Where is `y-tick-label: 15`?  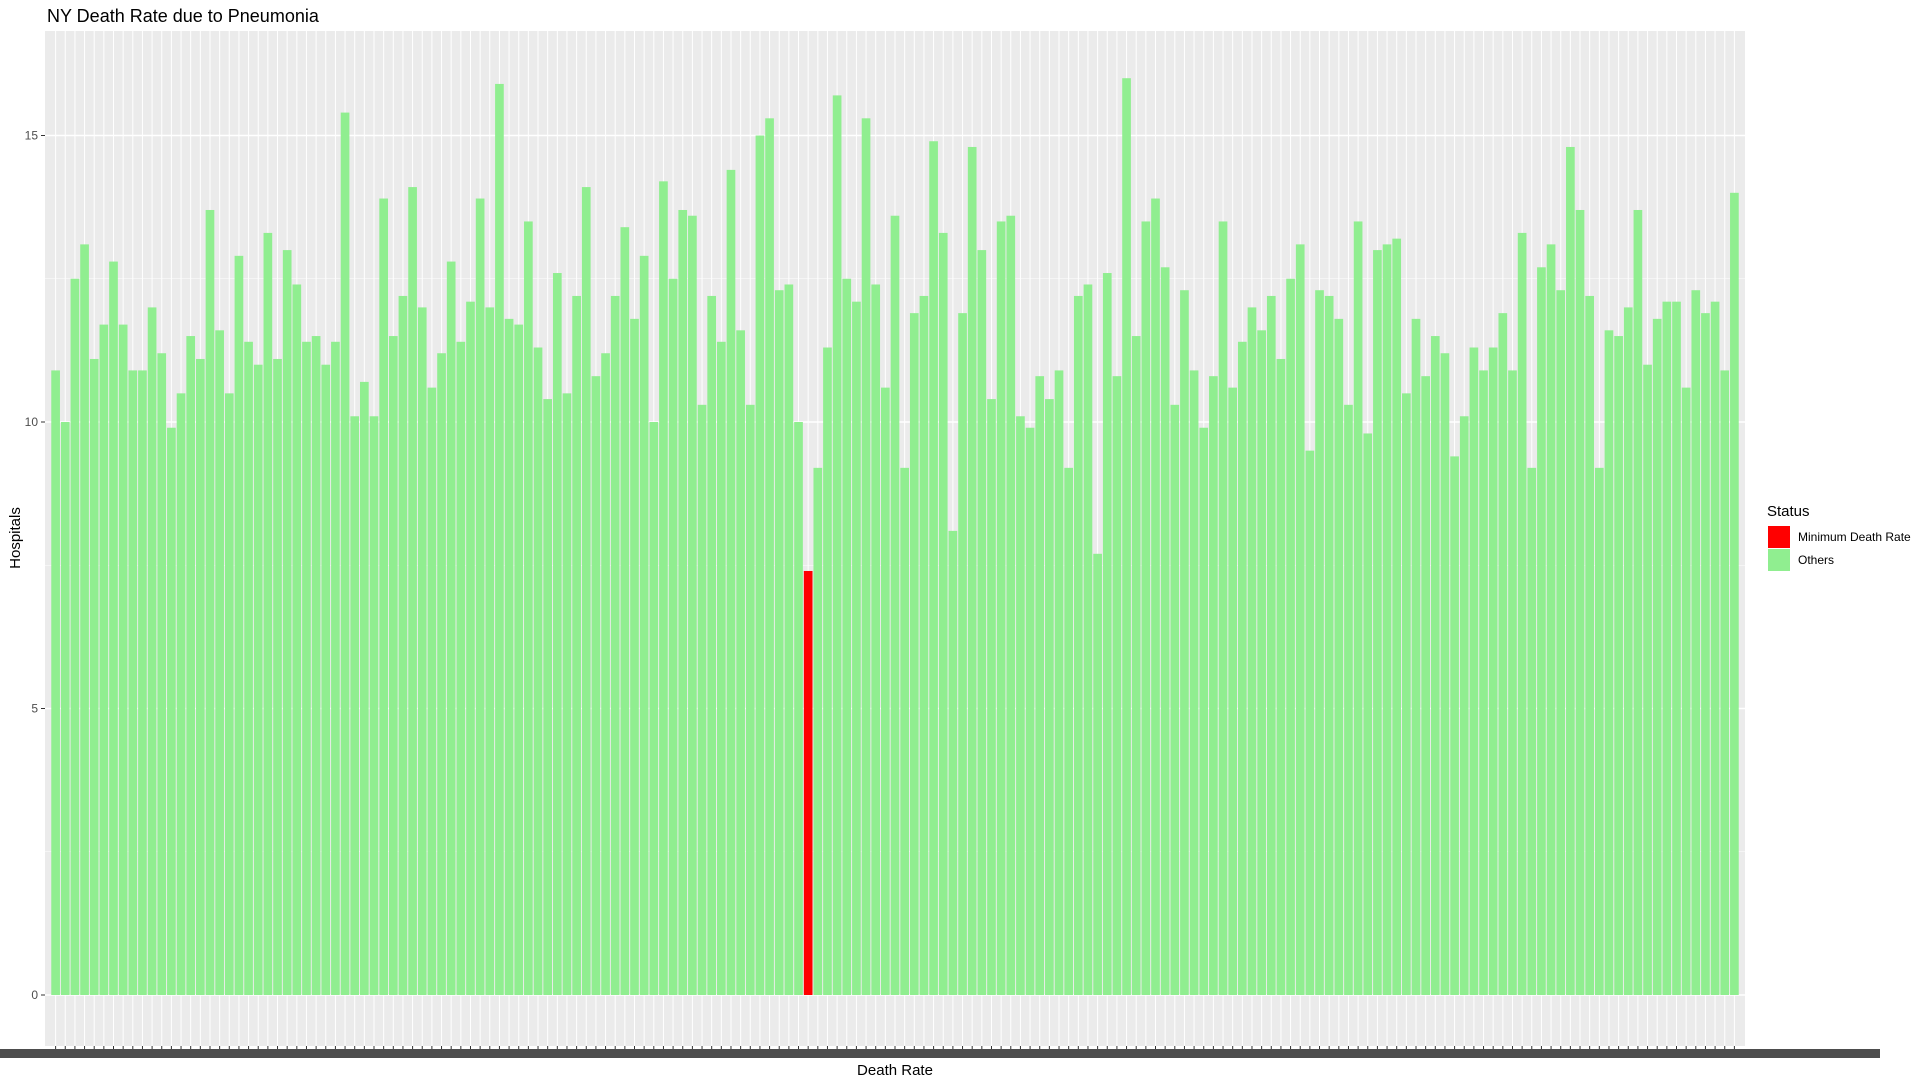
y-tick-label: 15 is located at coordinates (32, 136).